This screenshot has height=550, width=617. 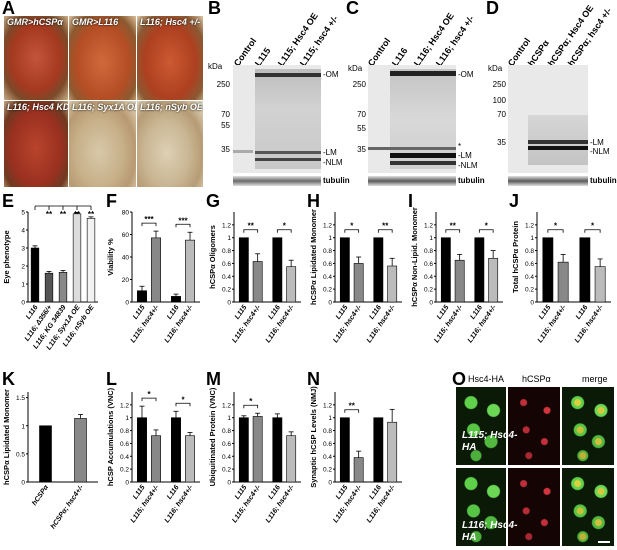 What do you see at coordinates (149, 219) in the screenshot?
I see `significance-label: ***` at bounding box center [149, 219].